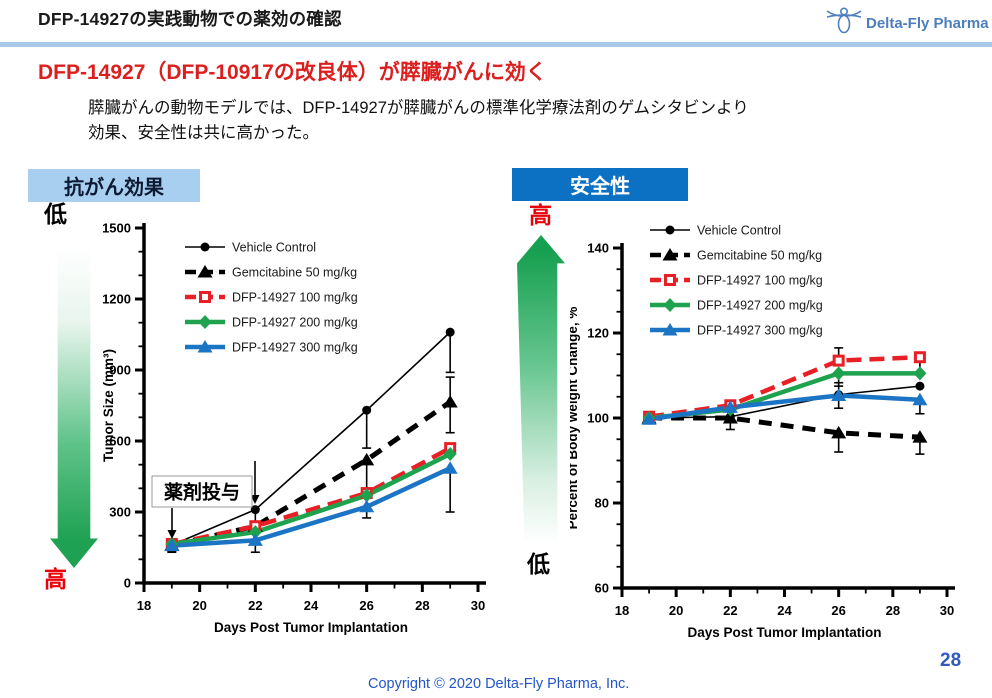  I want to click on dragonfly-icon, so click(844, 23).